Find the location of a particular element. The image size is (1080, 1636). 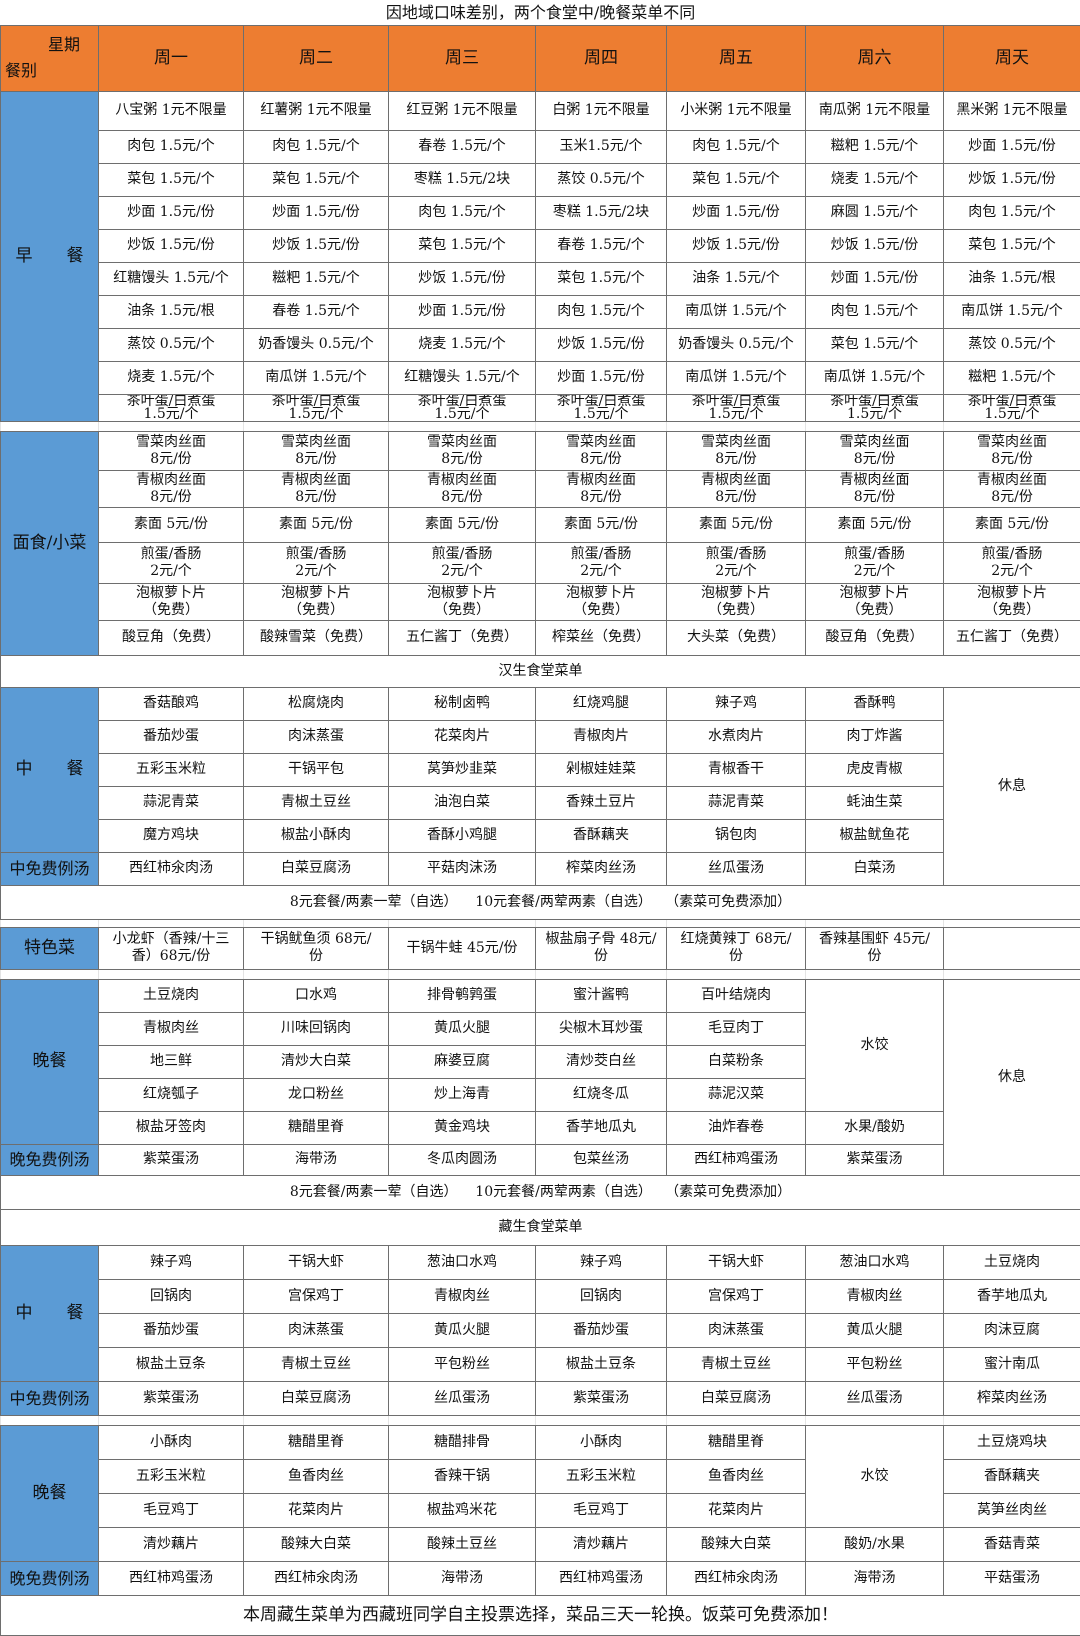

table-row: 蒜泥青菜青椒土豆丝油泡白菜香辣土豆片蒜泥青菜蚝油生菜 is located at coordinates (540, 802).